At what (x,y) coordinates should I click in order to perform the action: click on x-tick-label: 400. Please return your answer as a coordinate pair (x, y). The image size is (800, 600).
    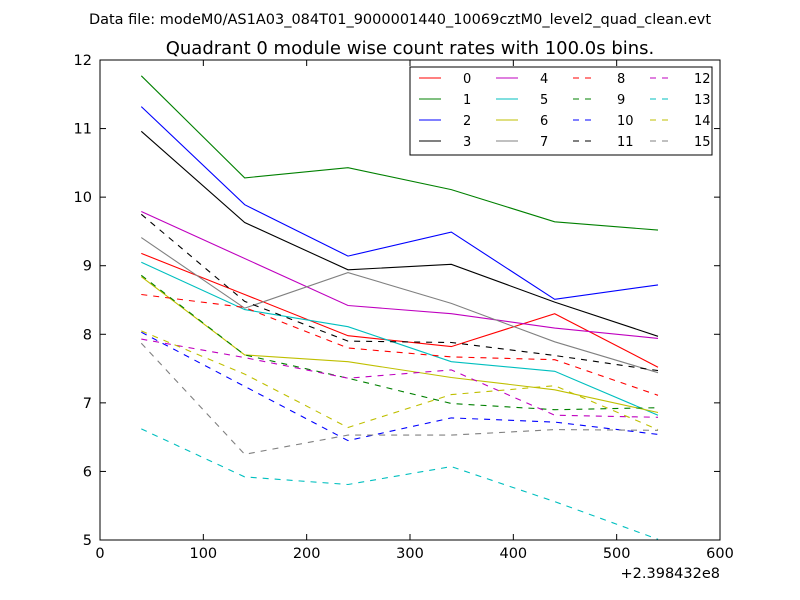
    Looking at the image, I should click on (513, 554).